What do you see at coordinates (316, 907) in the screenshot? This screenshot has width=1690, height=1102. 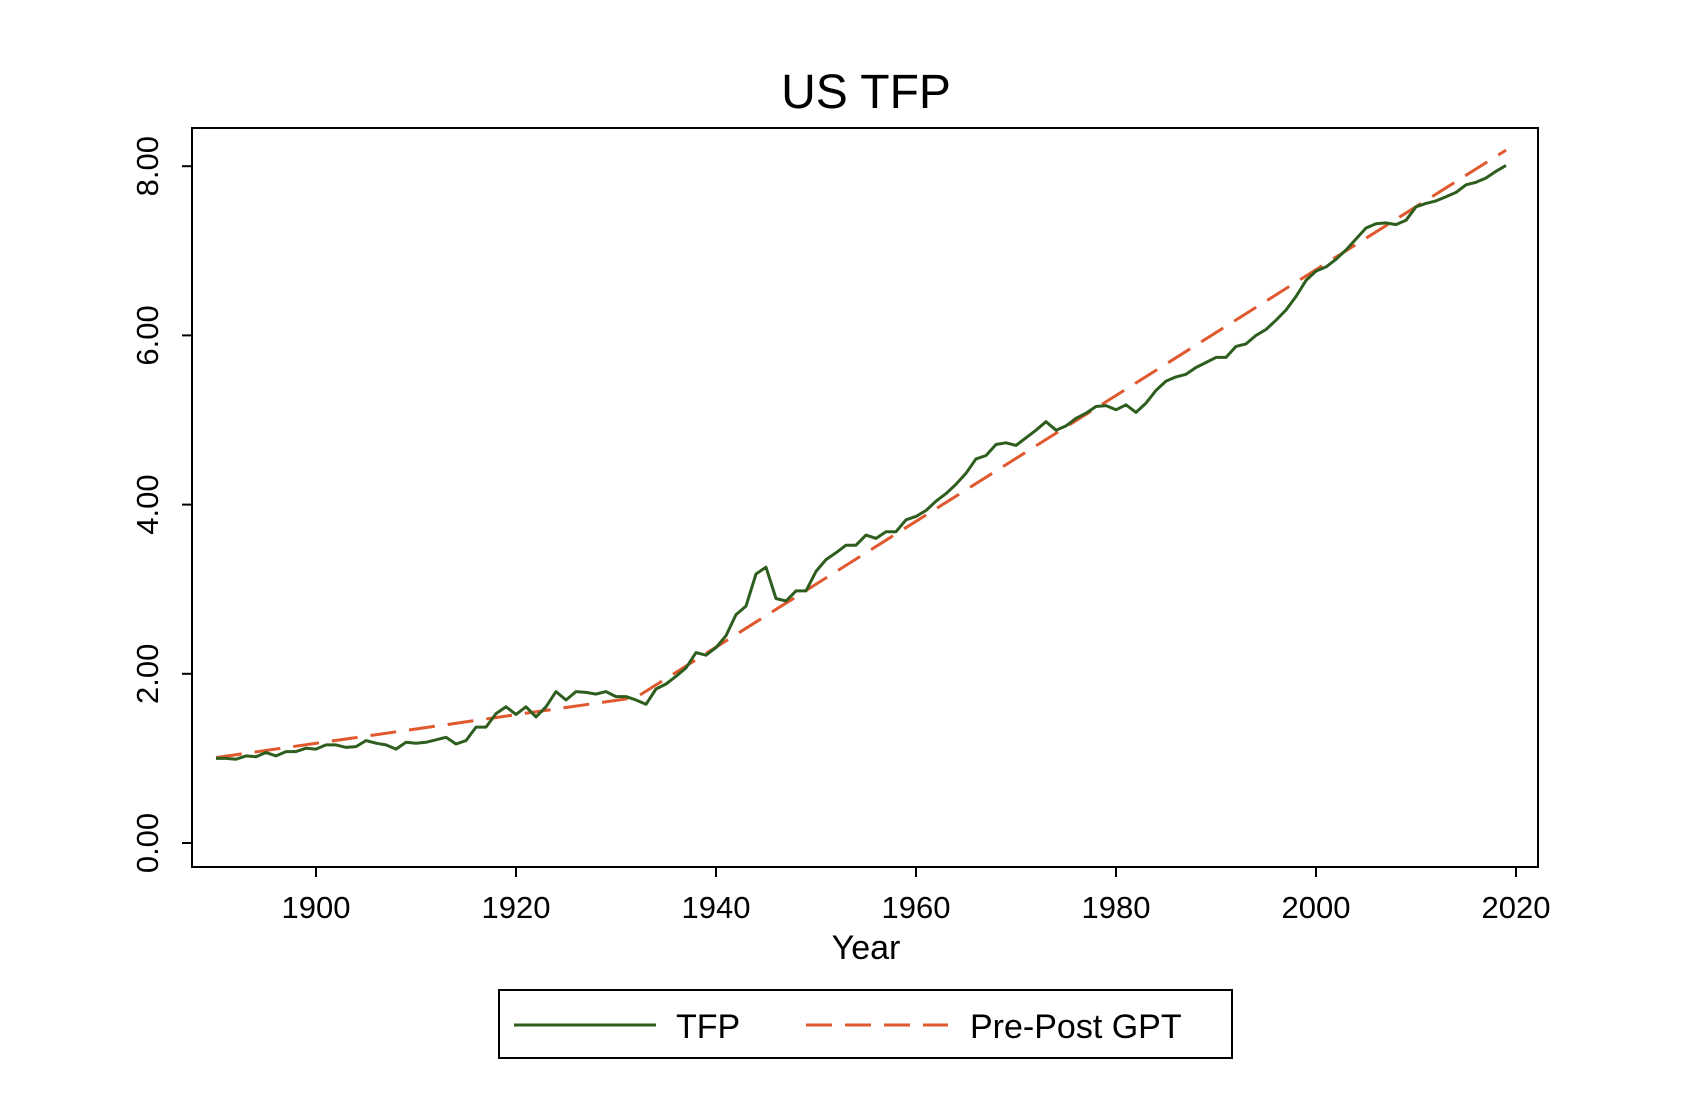 I see `x-tick-label: 1900` at bounding box center [316, 907].